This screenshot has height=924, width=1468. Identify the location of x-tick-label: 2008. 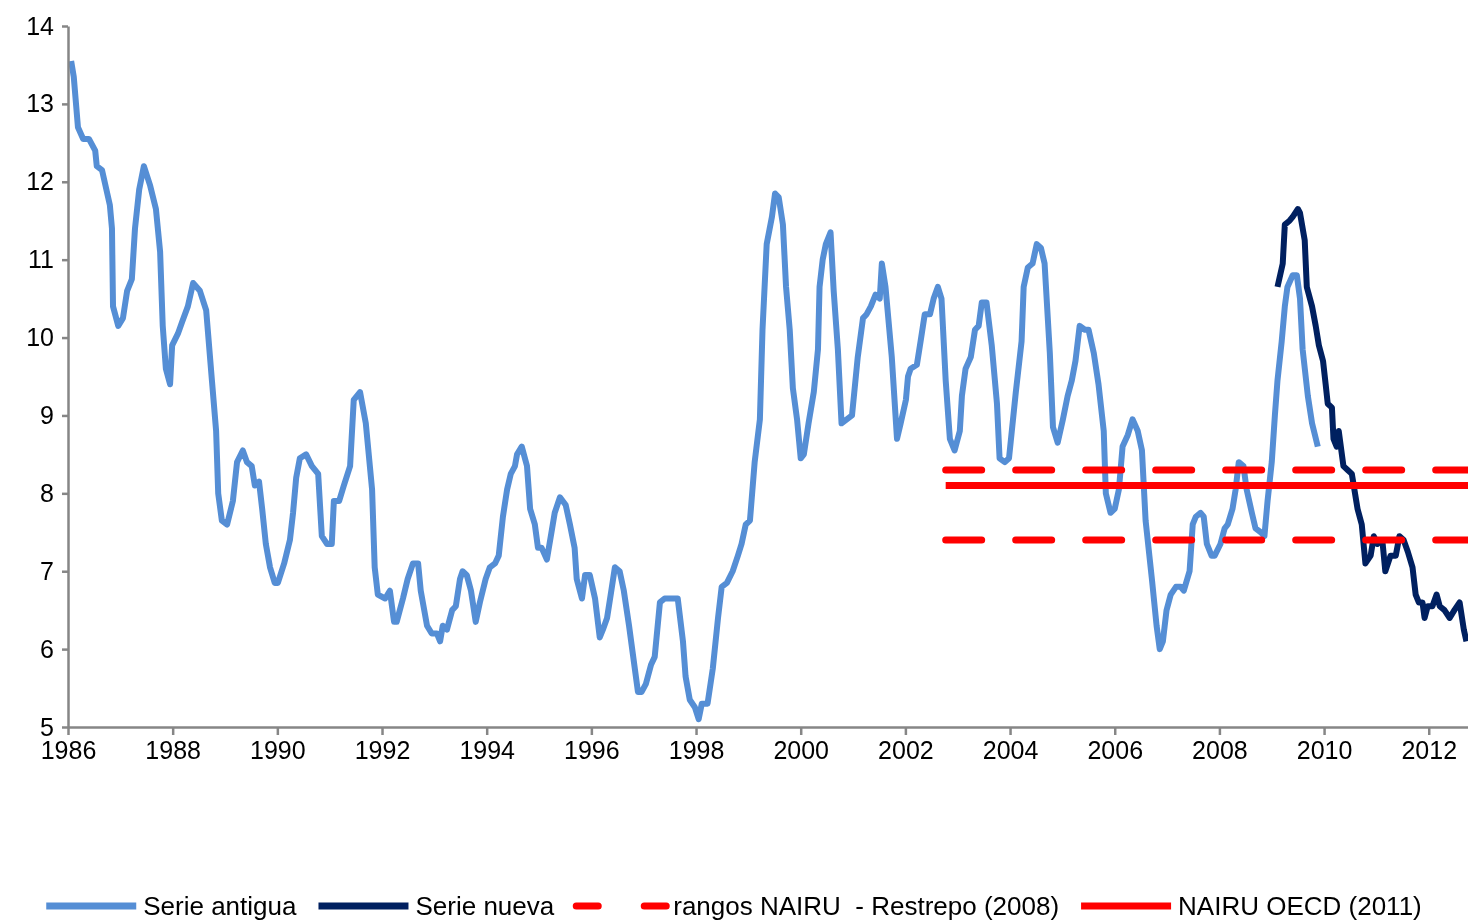
(1220, 749).